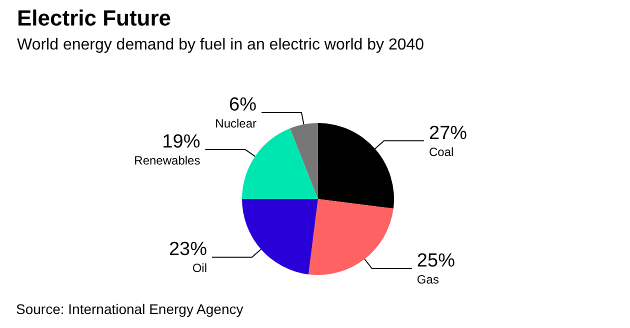 The width and height of the screenshot is (630, 328). I want to click on chart-subtitle: World energy demand by fuel in an electric world by 2040, so click(220, 45).